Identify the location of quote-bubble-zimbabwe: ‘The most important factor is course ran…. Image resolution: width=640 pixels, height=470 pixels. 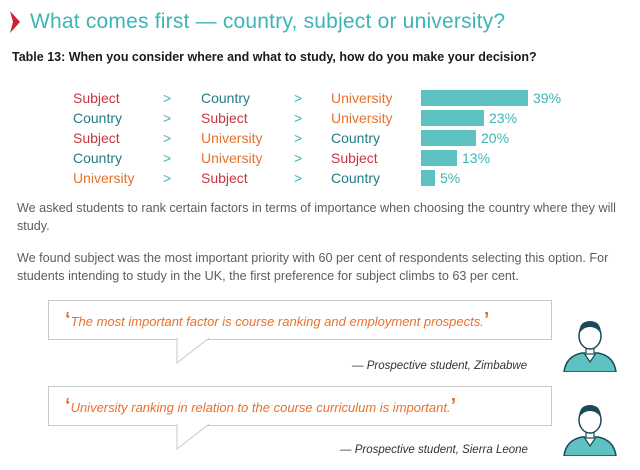
(300, 332).